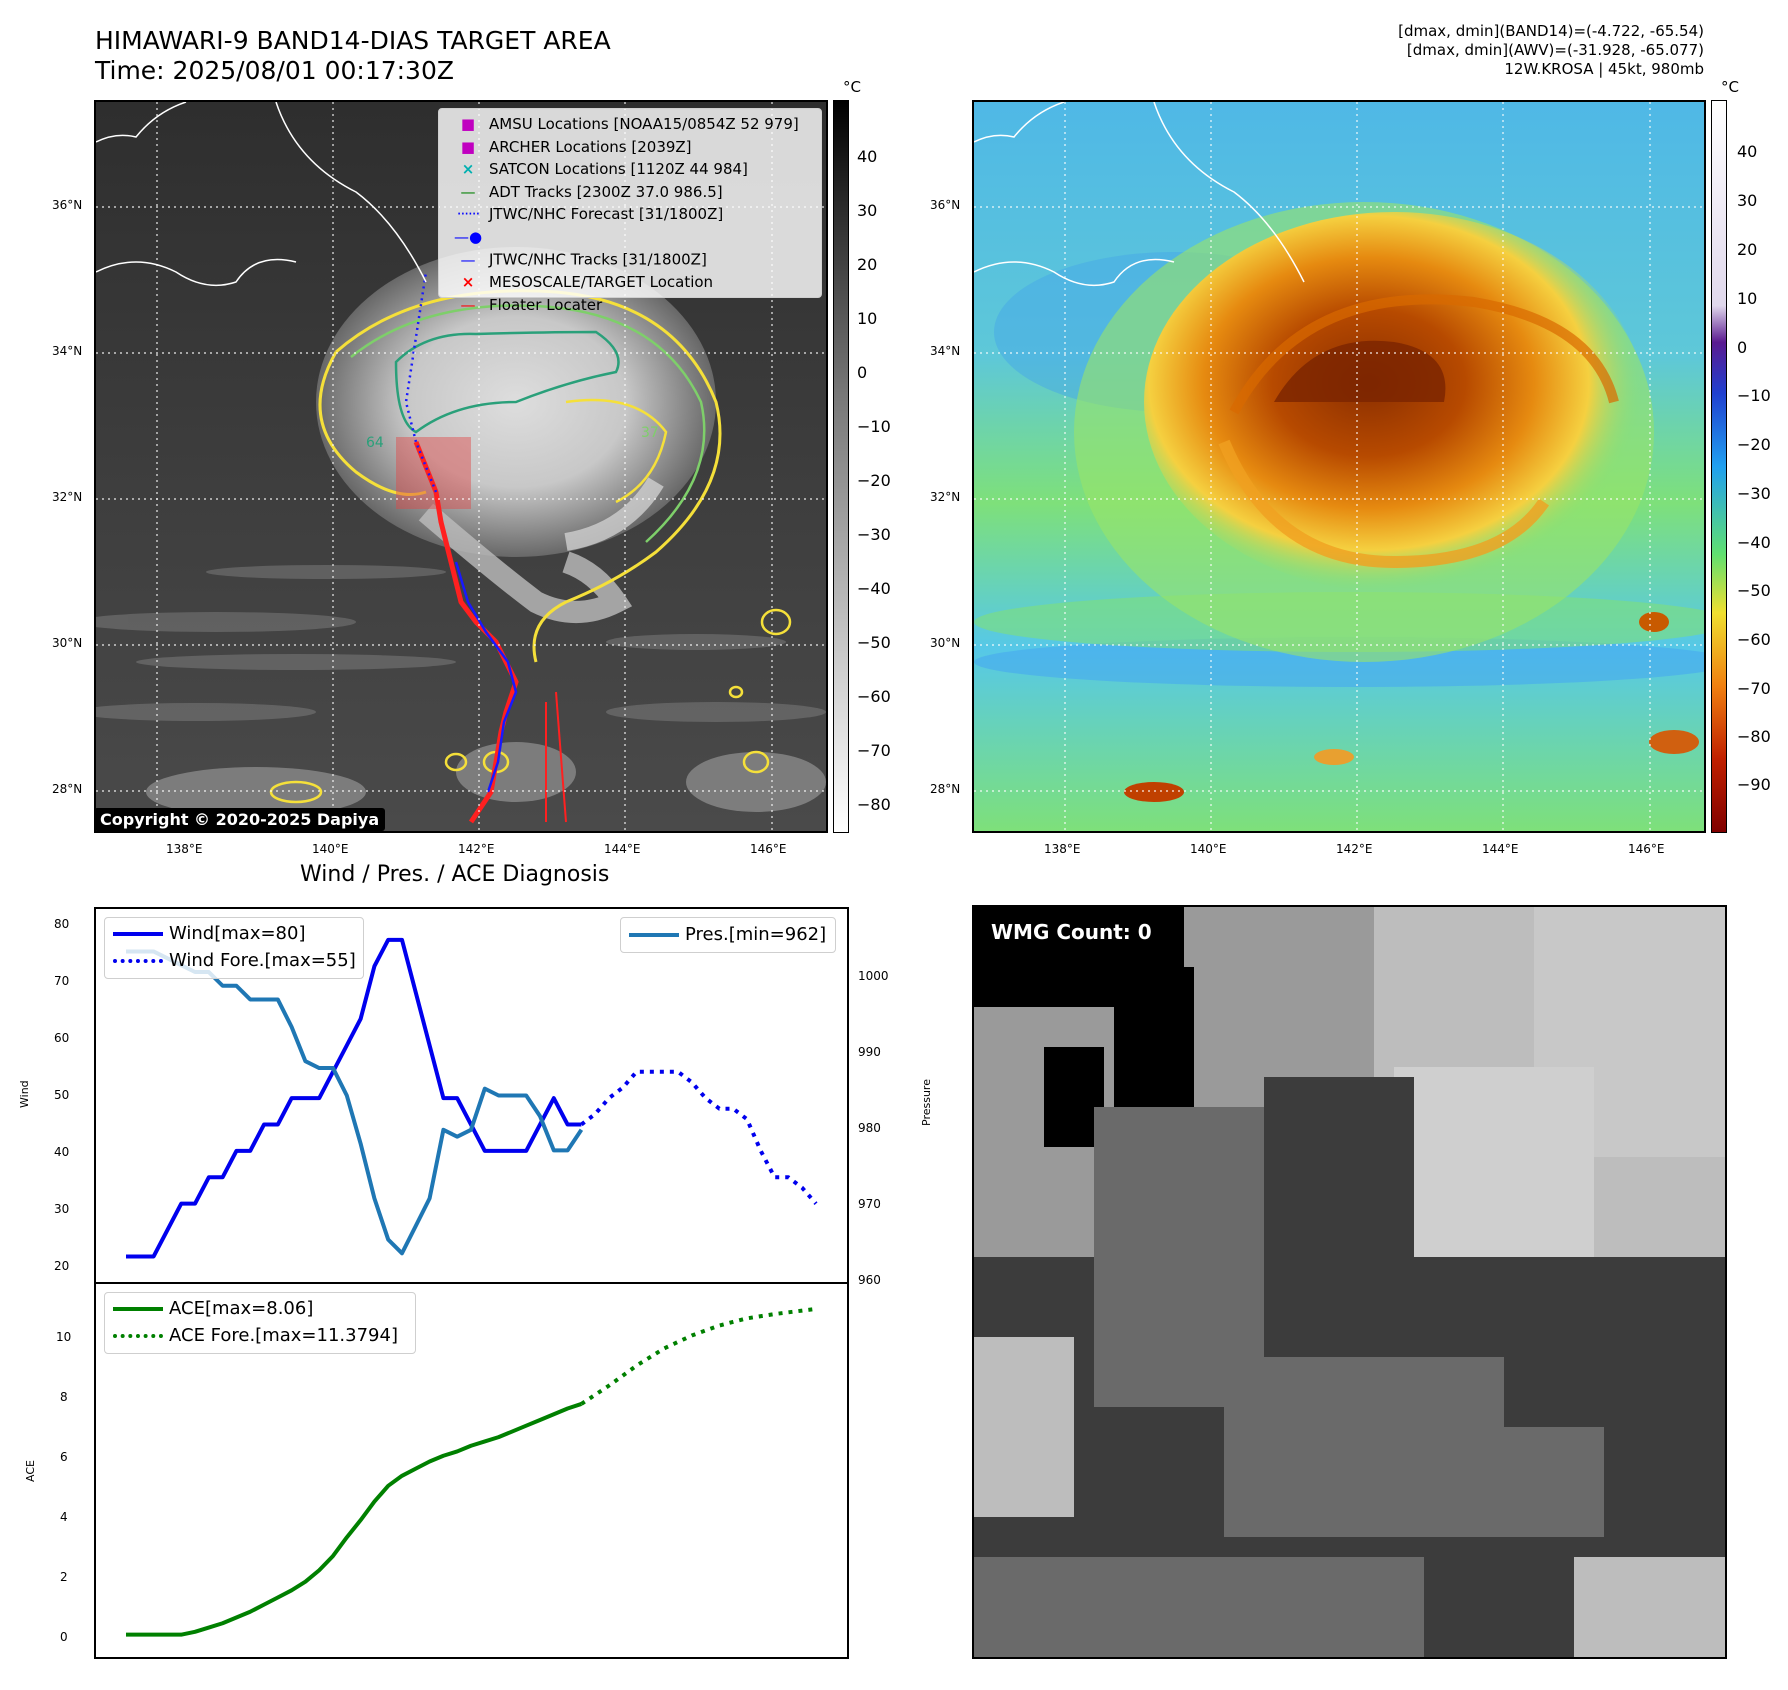  What do you see at coordinates (604, 169) in the screenshot?
I see `legend-satcon: × SATCON Locations [1120Z 44 984]` at bounding box center [604, 169].